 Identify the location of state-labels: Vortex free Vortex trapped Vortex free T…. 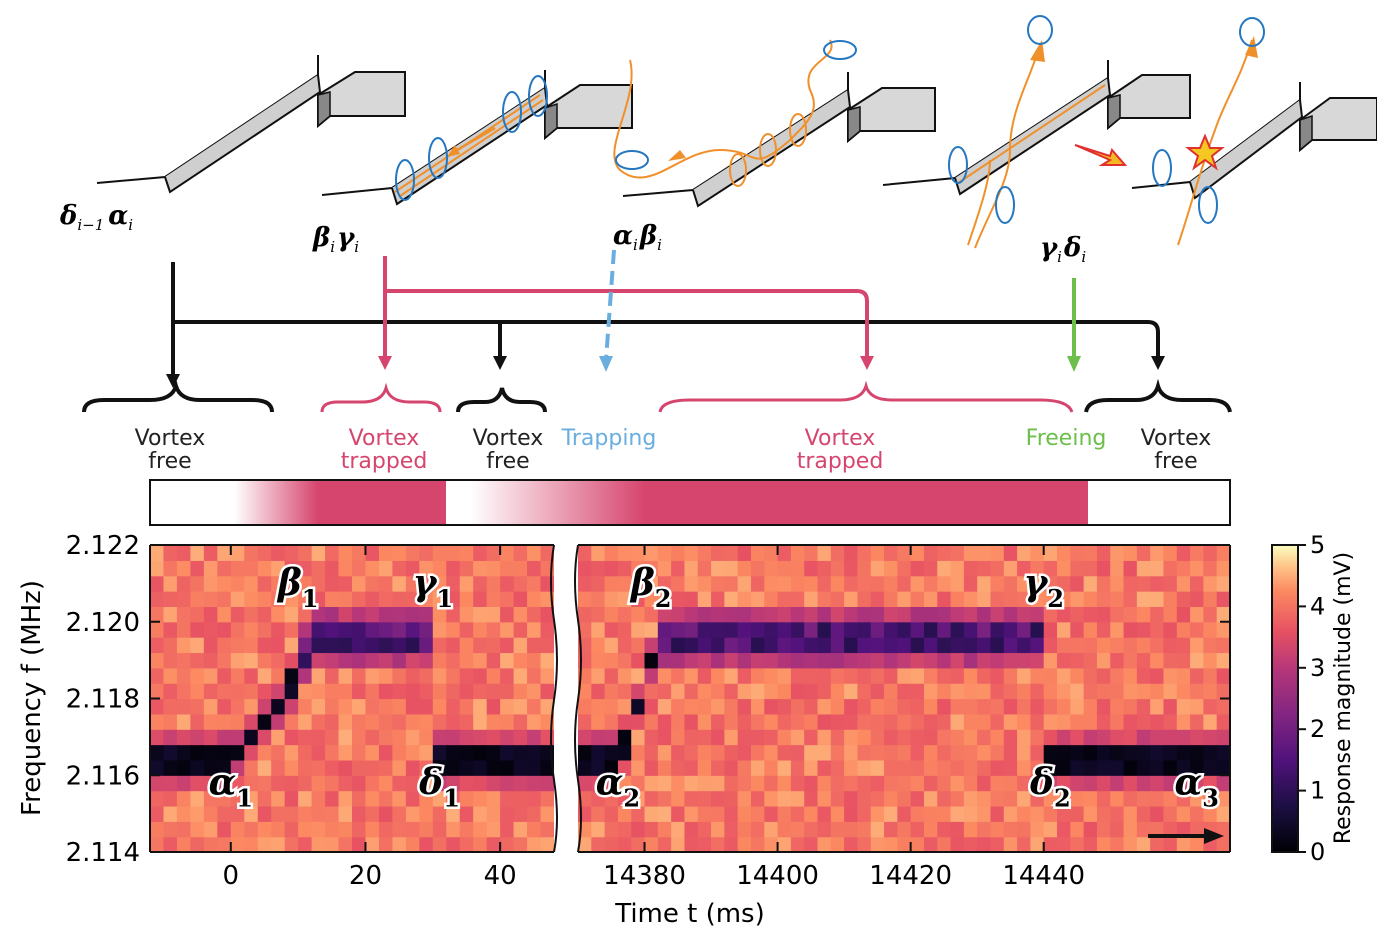
(673, 450).